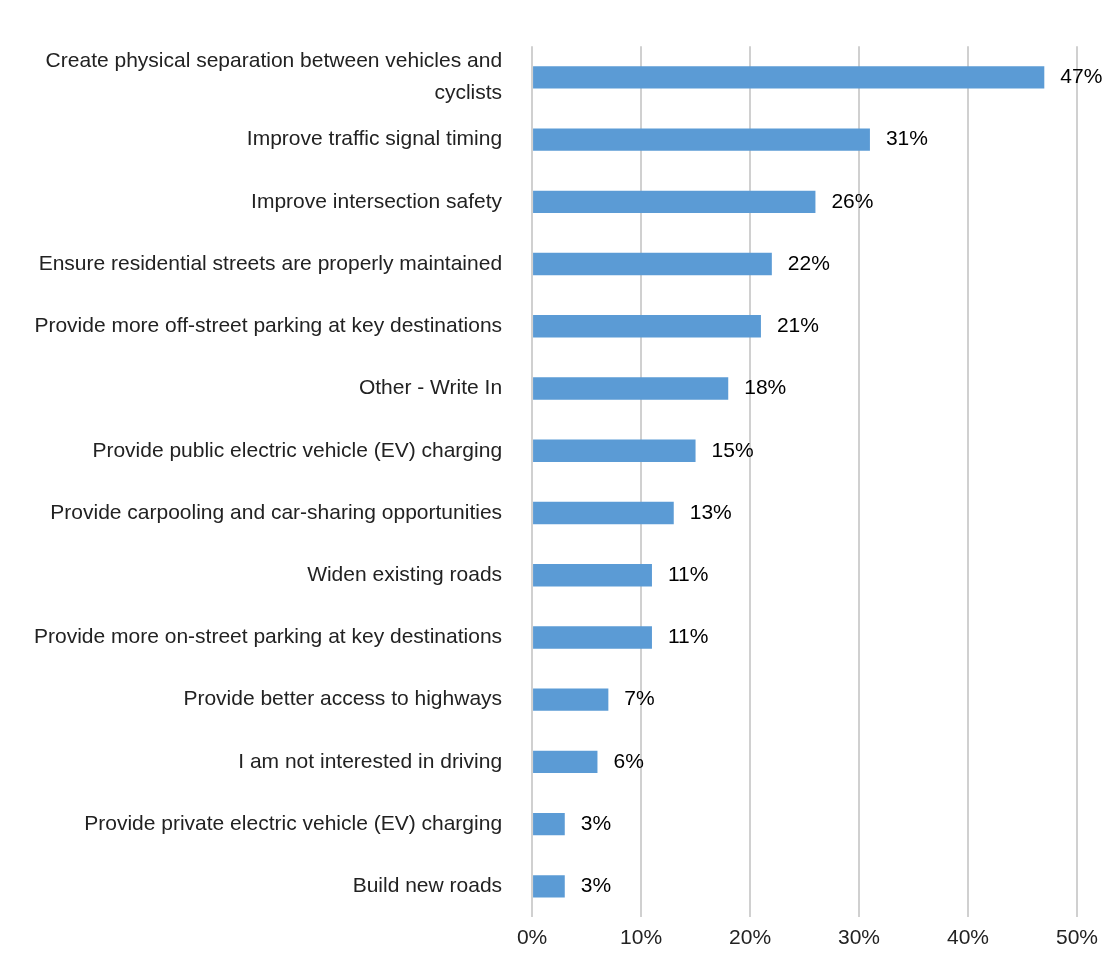 This screenshot has width=1115, height=980. What do you see at coordinates (859, 936) in the screenshot?
I see `x-tick-label: 30%` at bounding box center [859, 936].